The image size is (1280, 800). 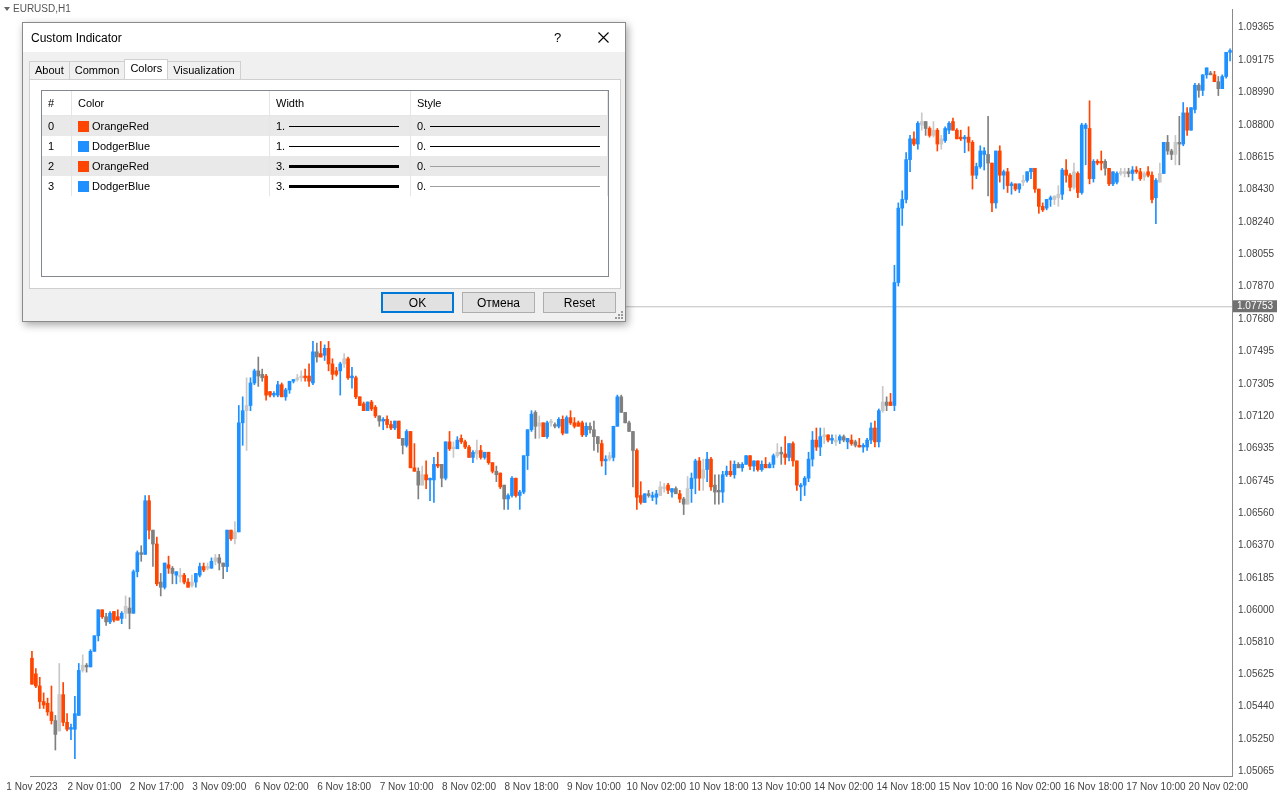 I want to click on x-tick-label: 2 Nov 17:00, so click(x=157, y=786).